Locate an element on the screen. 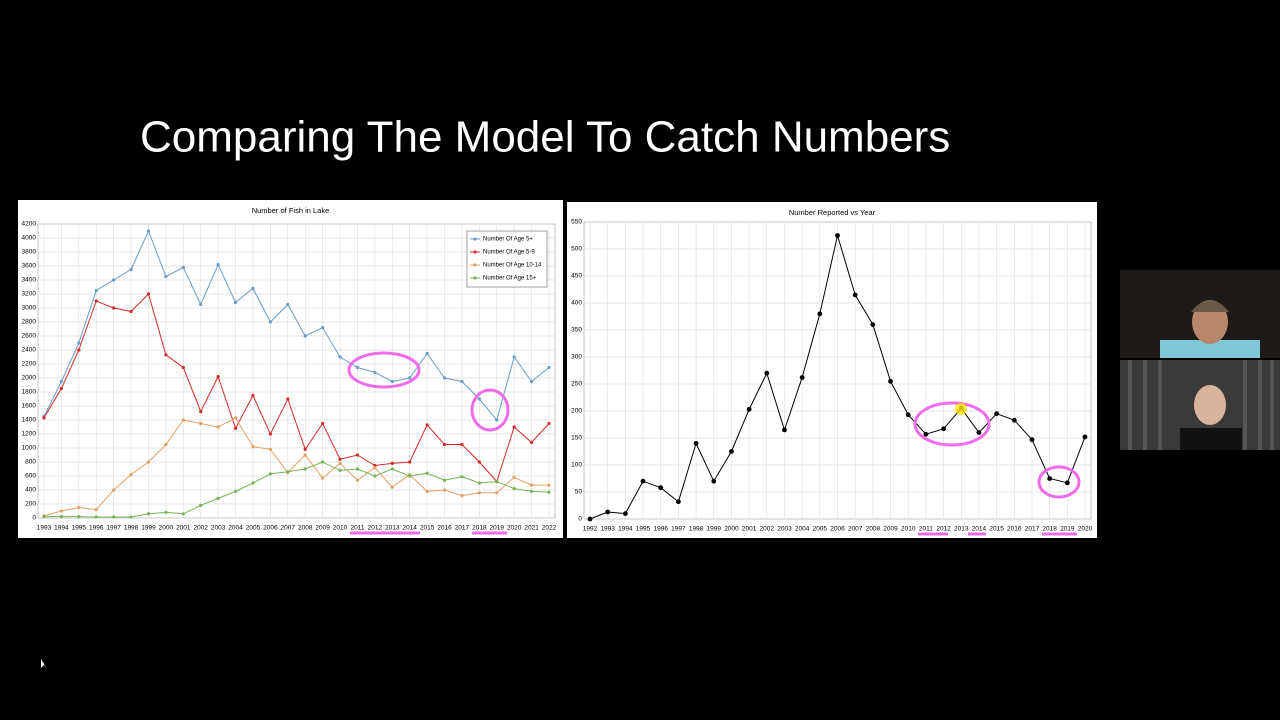  legend-marker is located at coordinates (475, 239).